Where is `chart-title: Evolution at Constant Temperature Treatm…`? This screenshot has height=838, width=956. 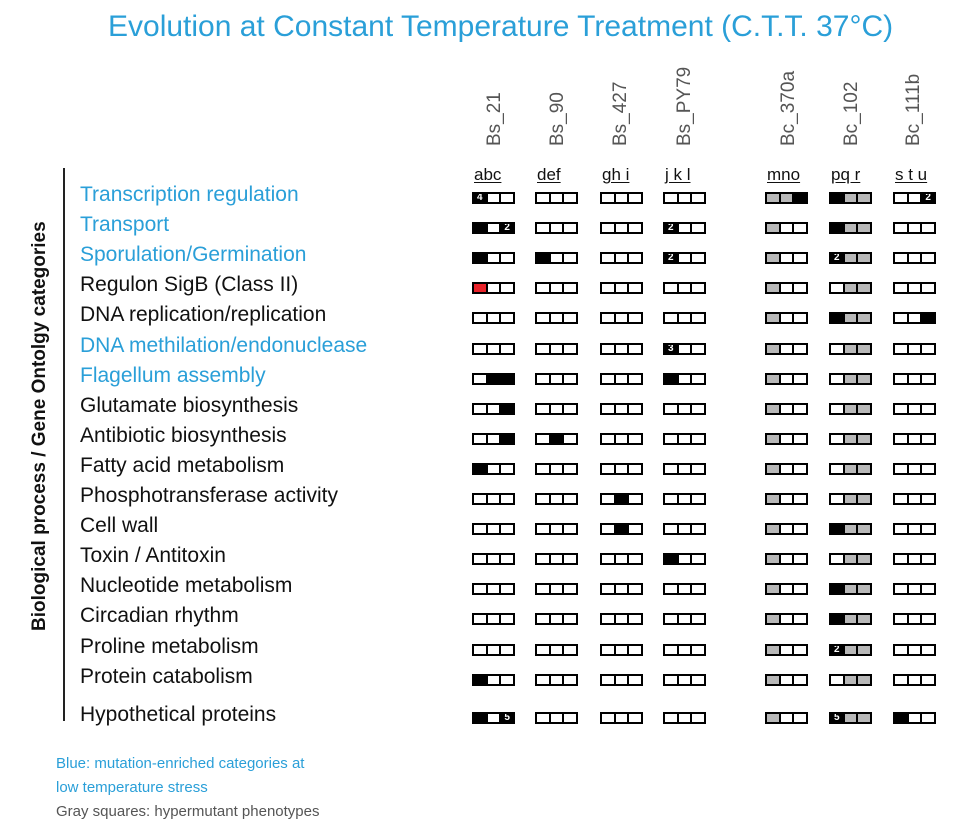 chart-title: Evolution at Constant Temperature Treatm… is located at coordinates (501, 26).